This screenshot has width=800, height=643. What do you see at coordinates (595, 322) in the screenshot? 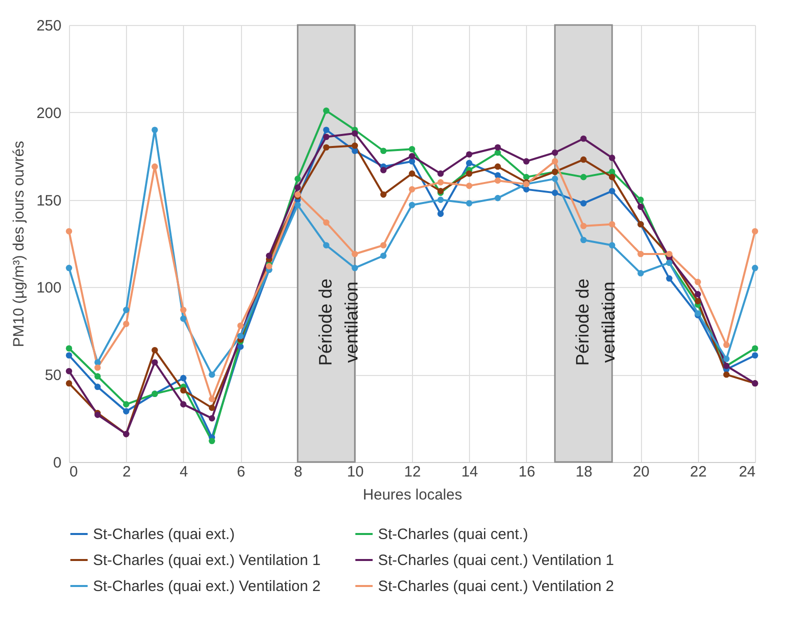
I see `band-label: Période de ventilation` at bounding box center [595, 322].